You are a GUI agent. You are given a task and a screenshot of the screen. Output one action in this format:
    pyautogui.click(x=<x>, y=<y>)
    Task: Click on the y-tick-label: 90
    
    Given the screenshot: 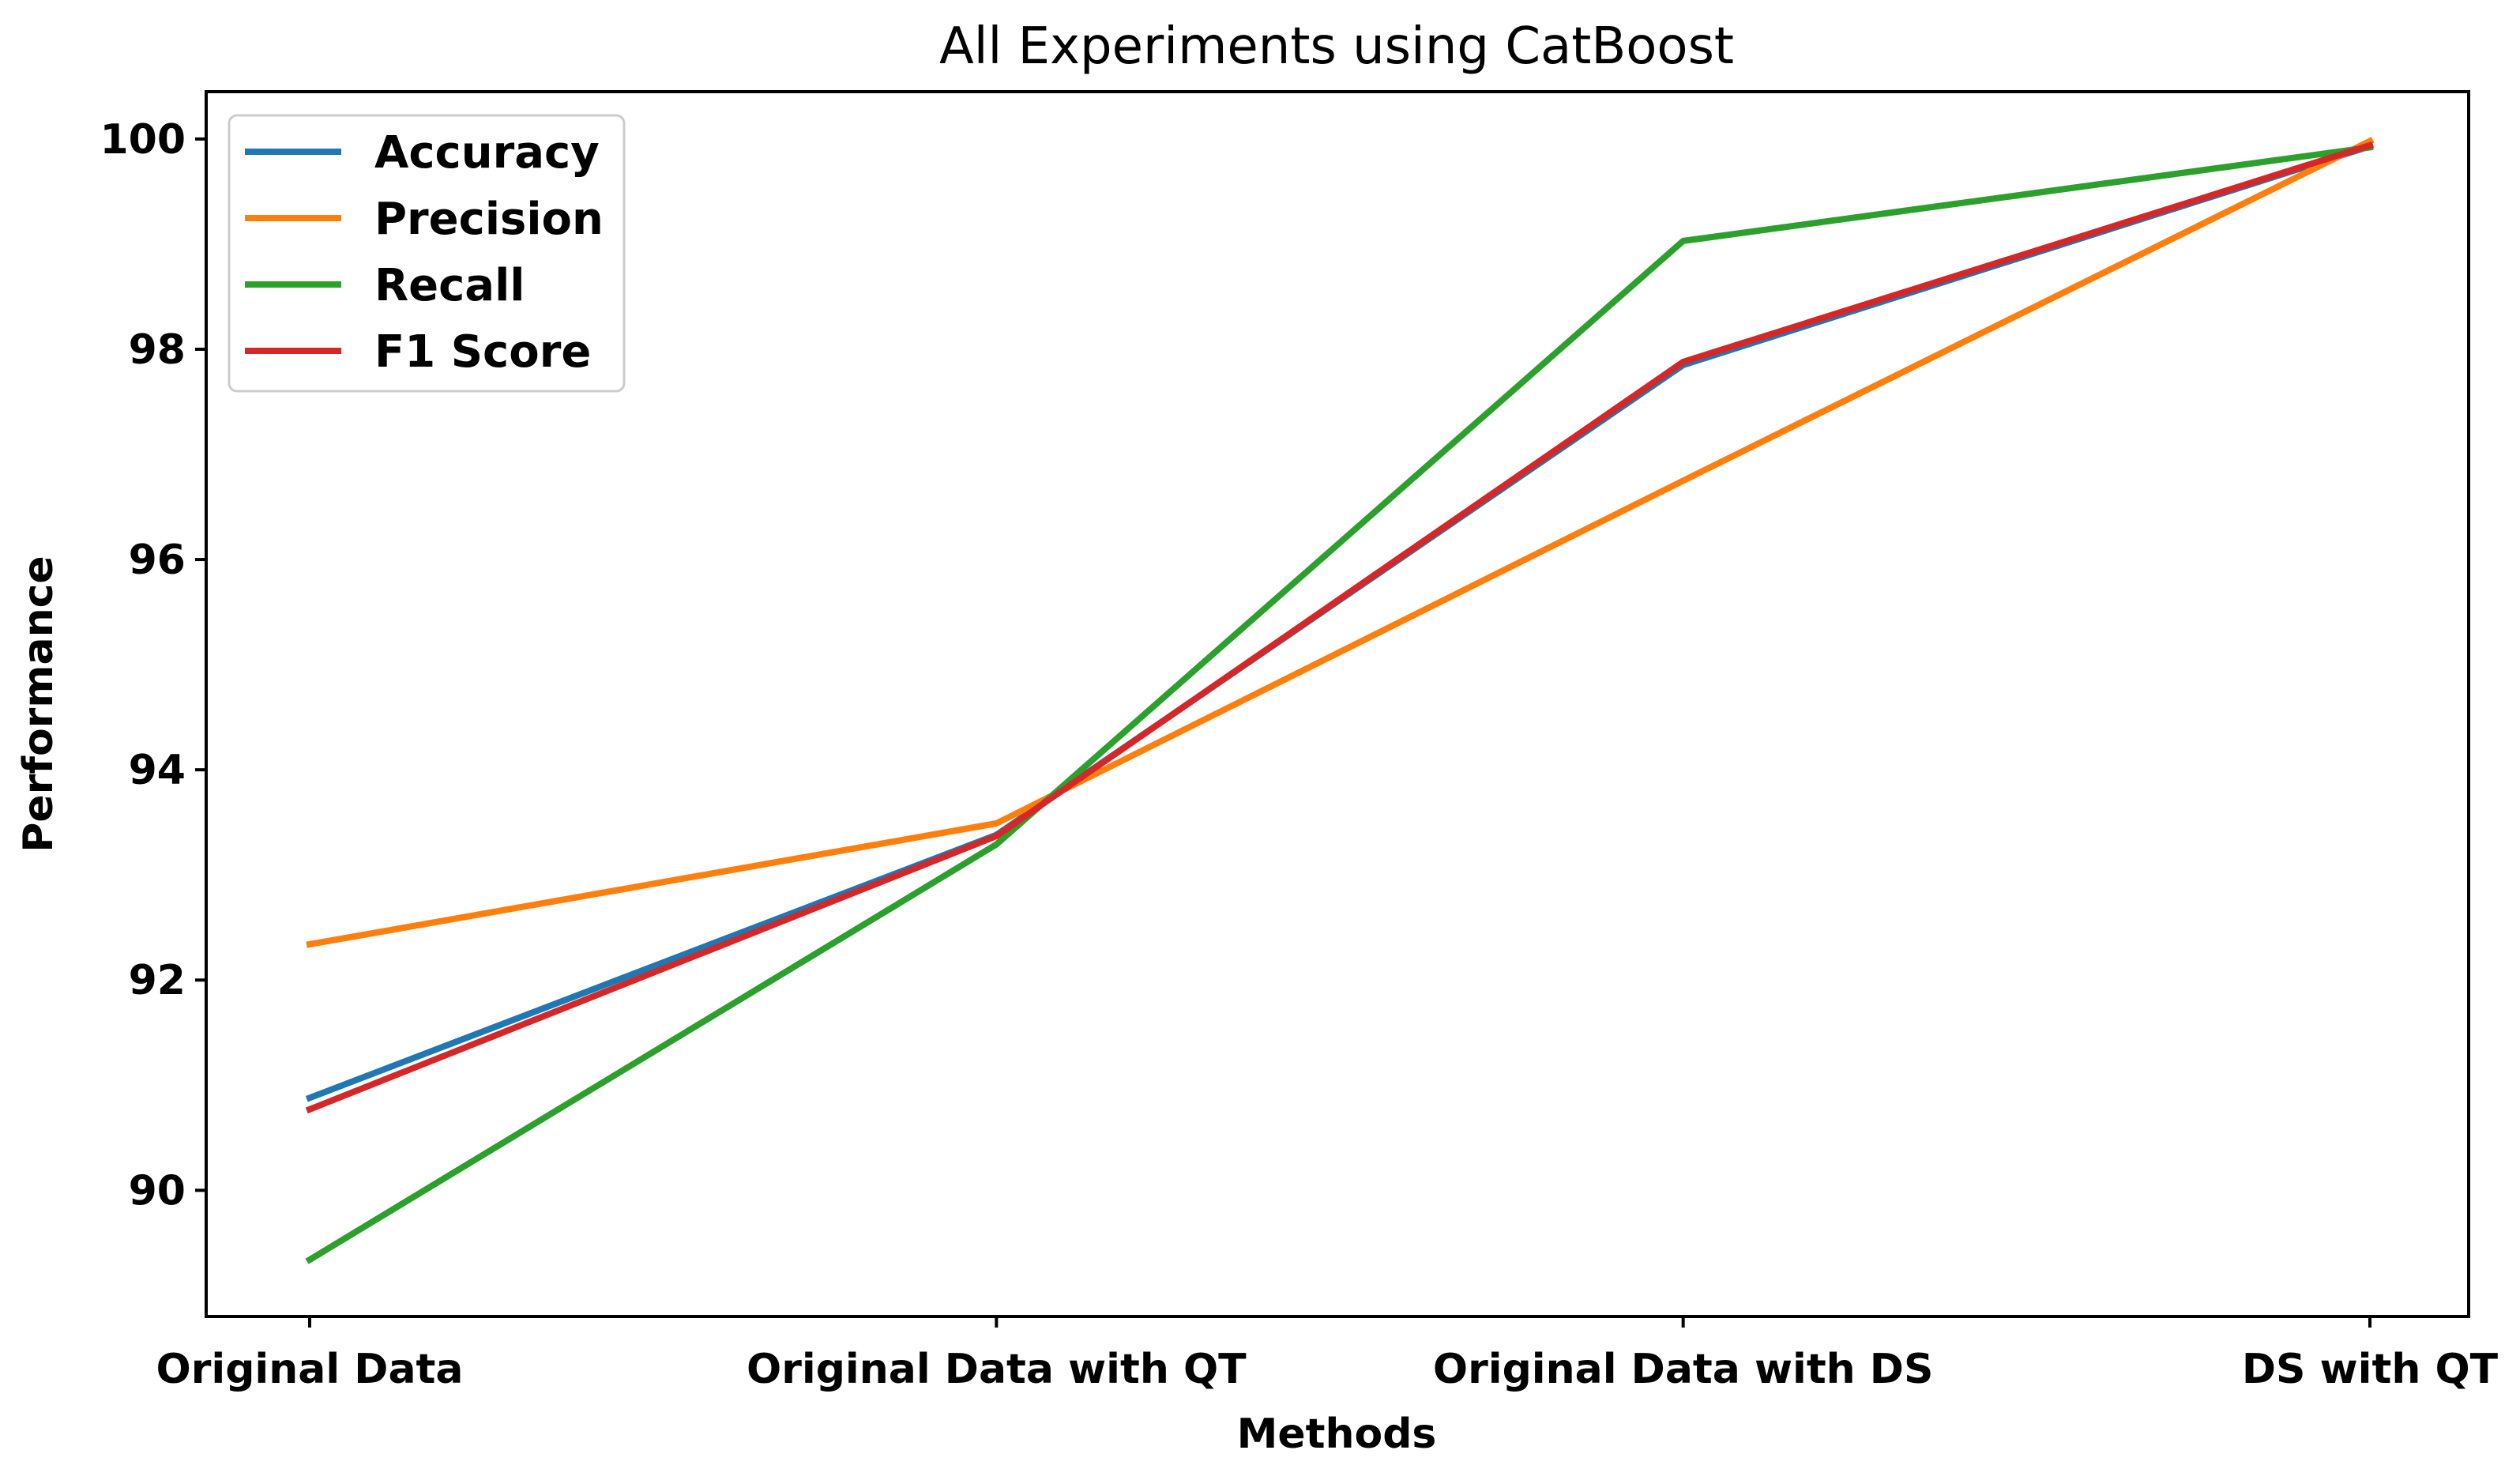 What is the action you would take?
    pyautogui.click(x=157, y=1191)
    